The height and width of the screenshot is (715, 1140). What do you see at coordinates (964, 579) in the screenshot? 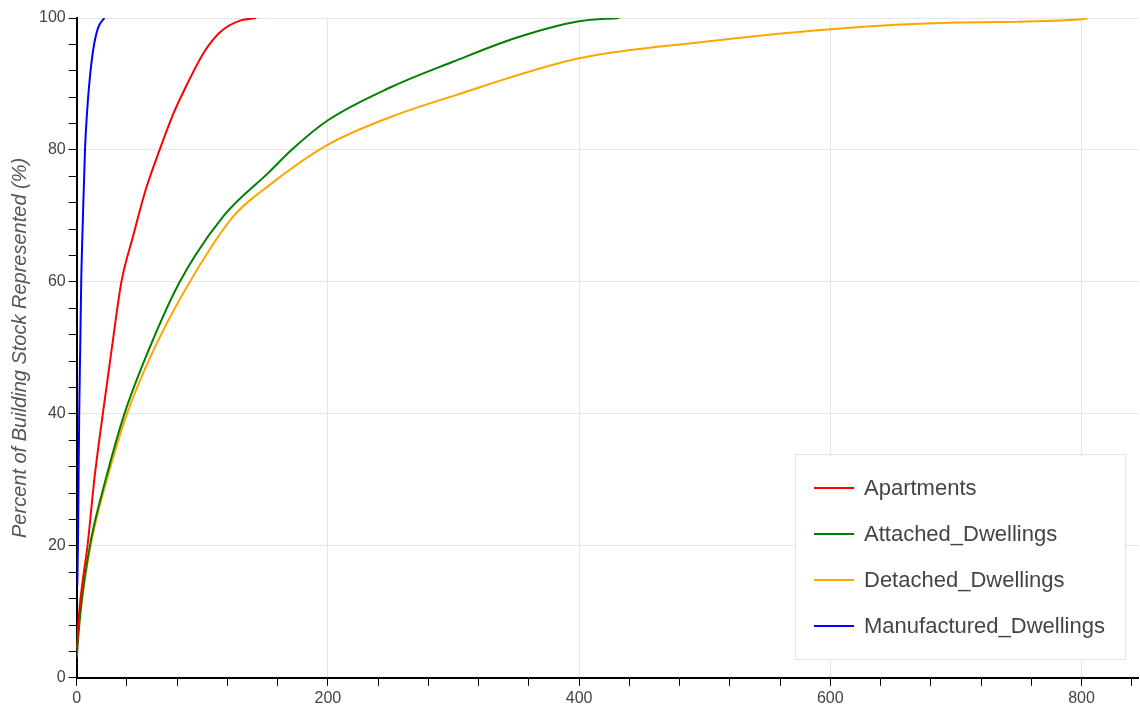
I see `legend-label: Detached_Dwellings` at bounding box center [964, 579].